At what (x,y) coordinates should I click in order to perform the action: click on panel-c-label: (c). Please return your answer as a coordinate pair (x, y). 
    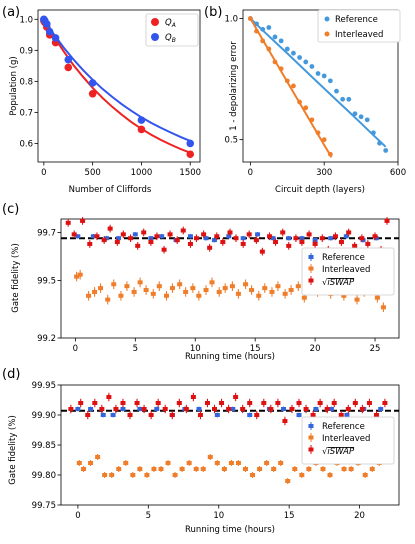
    Looking at the image, I should click on (10, 209).